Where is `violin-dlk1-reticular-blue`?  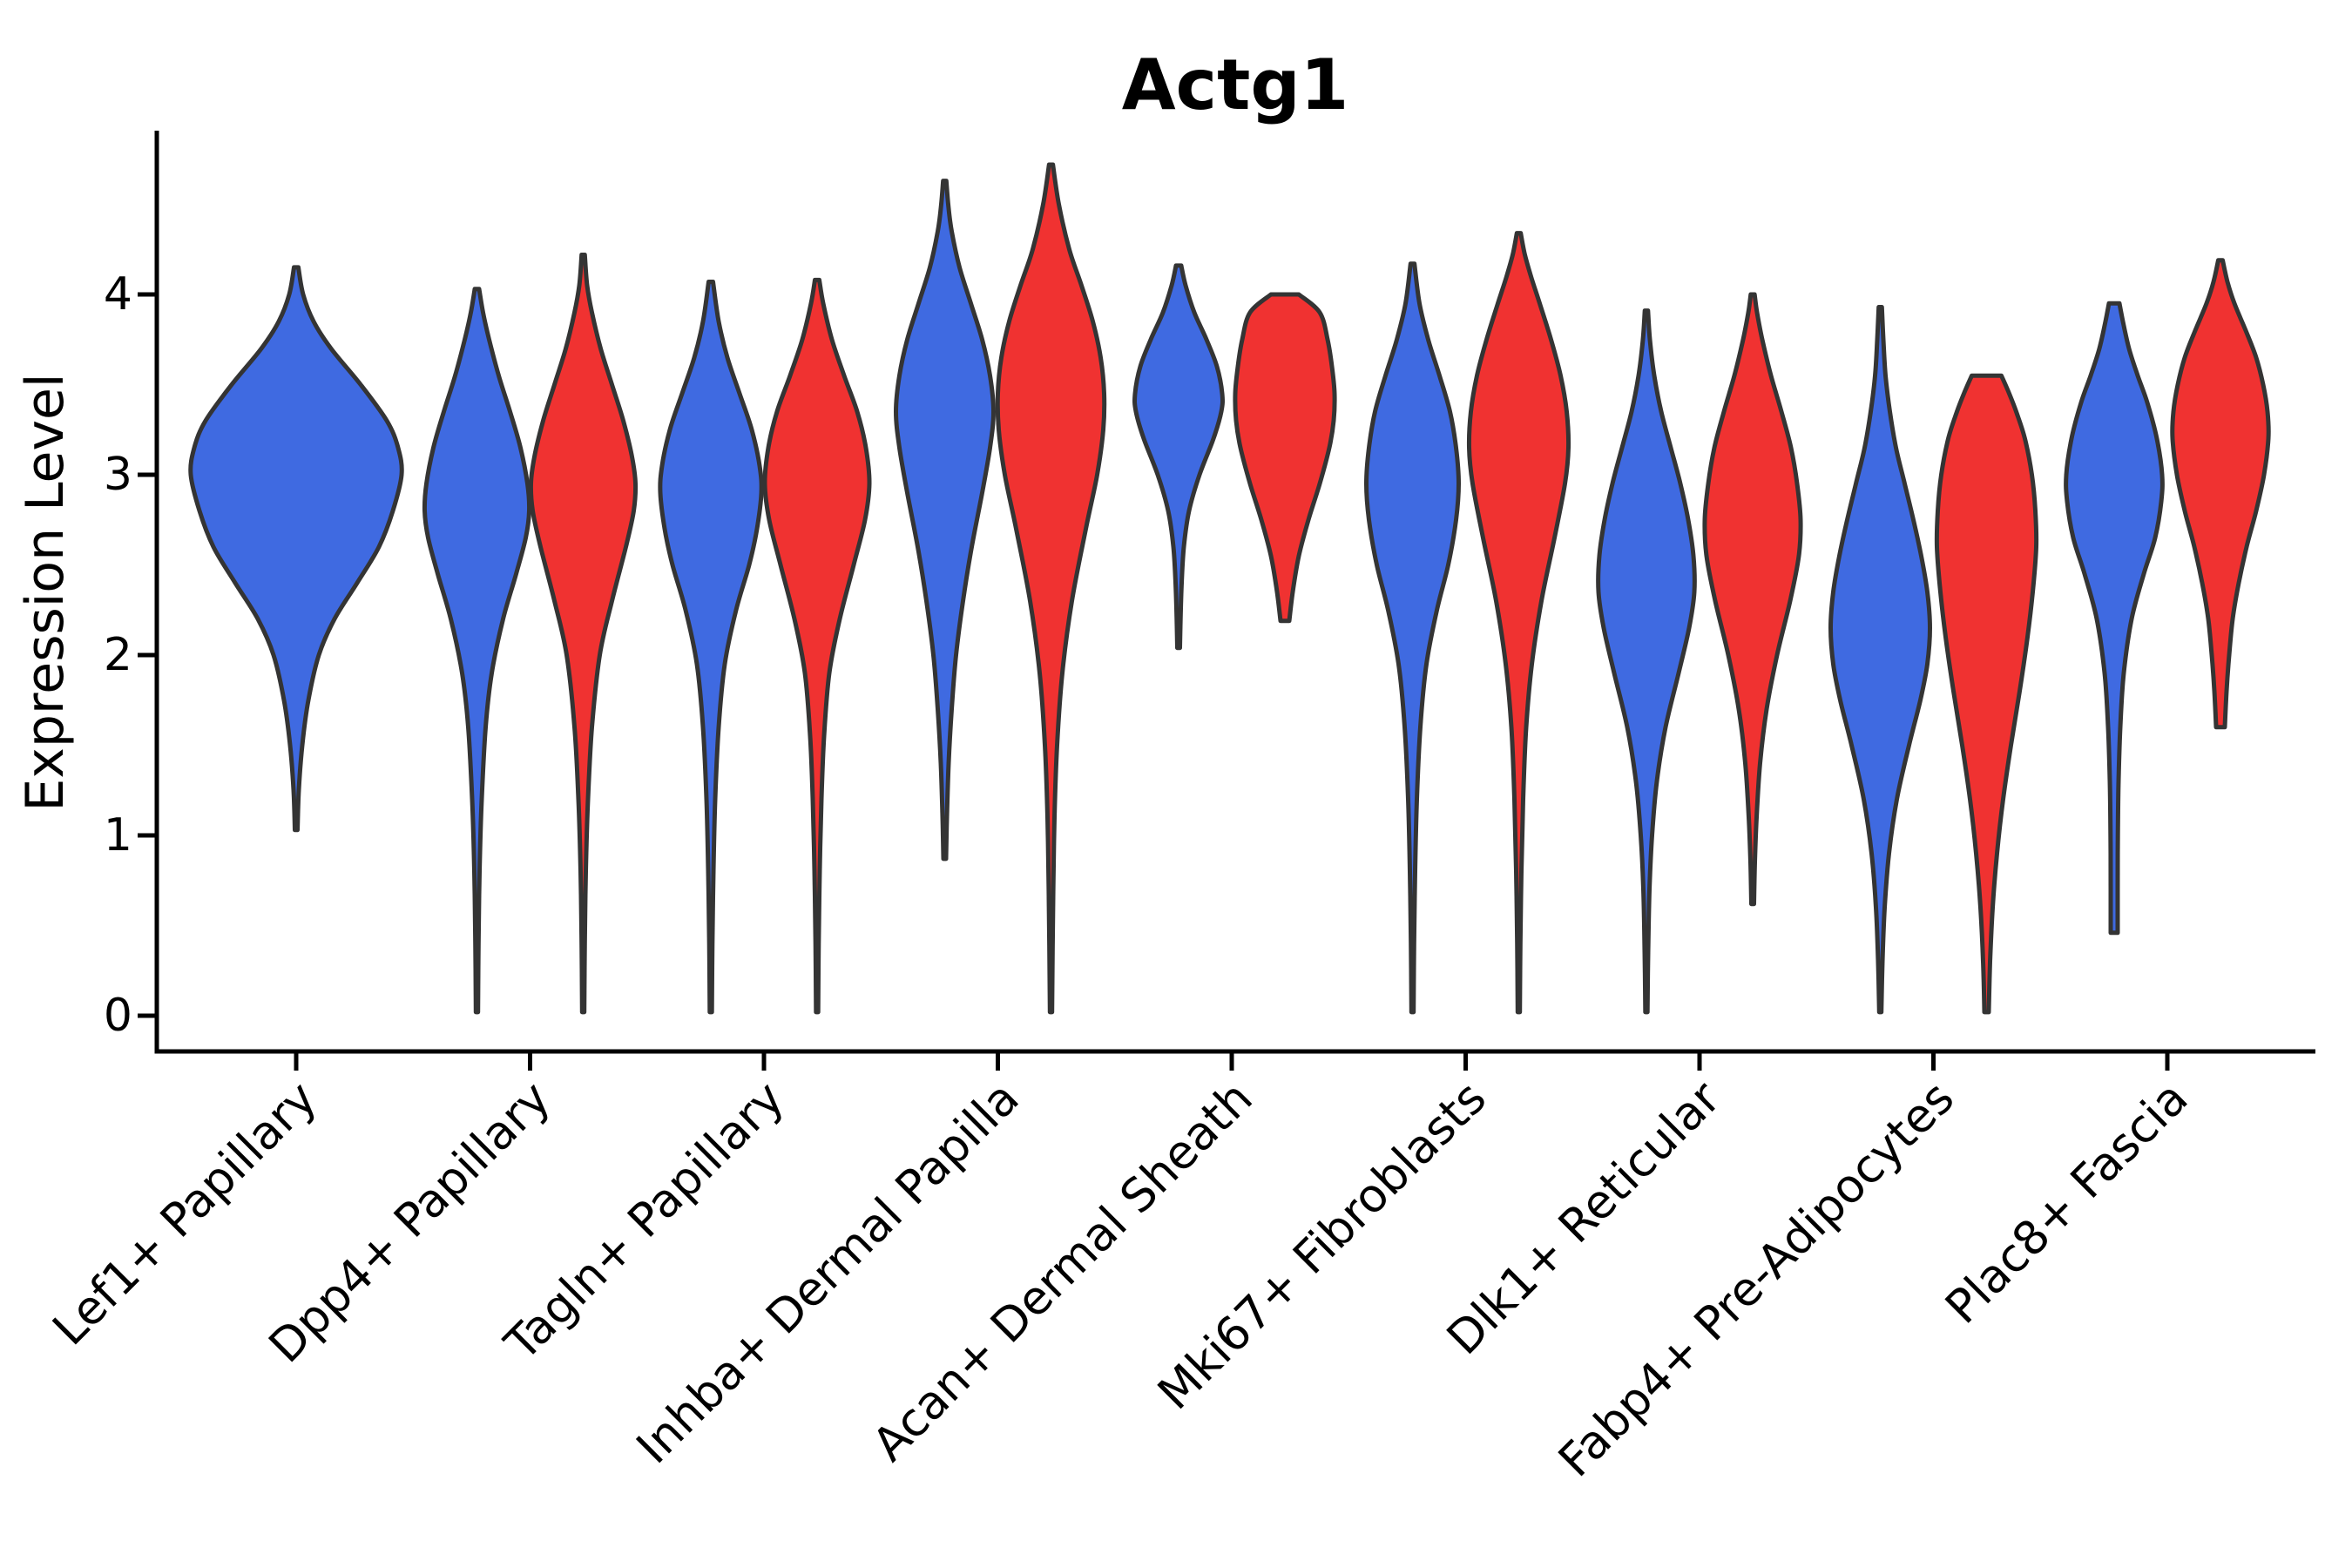
violin-dlk1-reticular-blue is located at coordinates (1646, 662).